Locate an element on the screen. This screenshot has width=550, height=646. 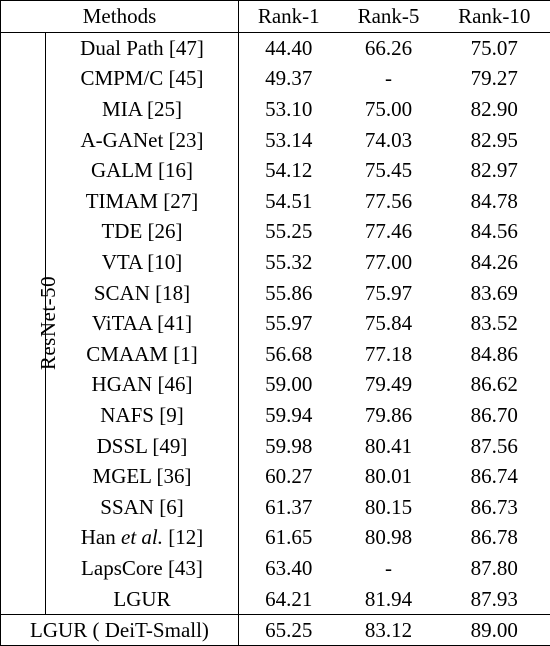
rank5-cell: 75.00 is located at coordinates (389, 109).